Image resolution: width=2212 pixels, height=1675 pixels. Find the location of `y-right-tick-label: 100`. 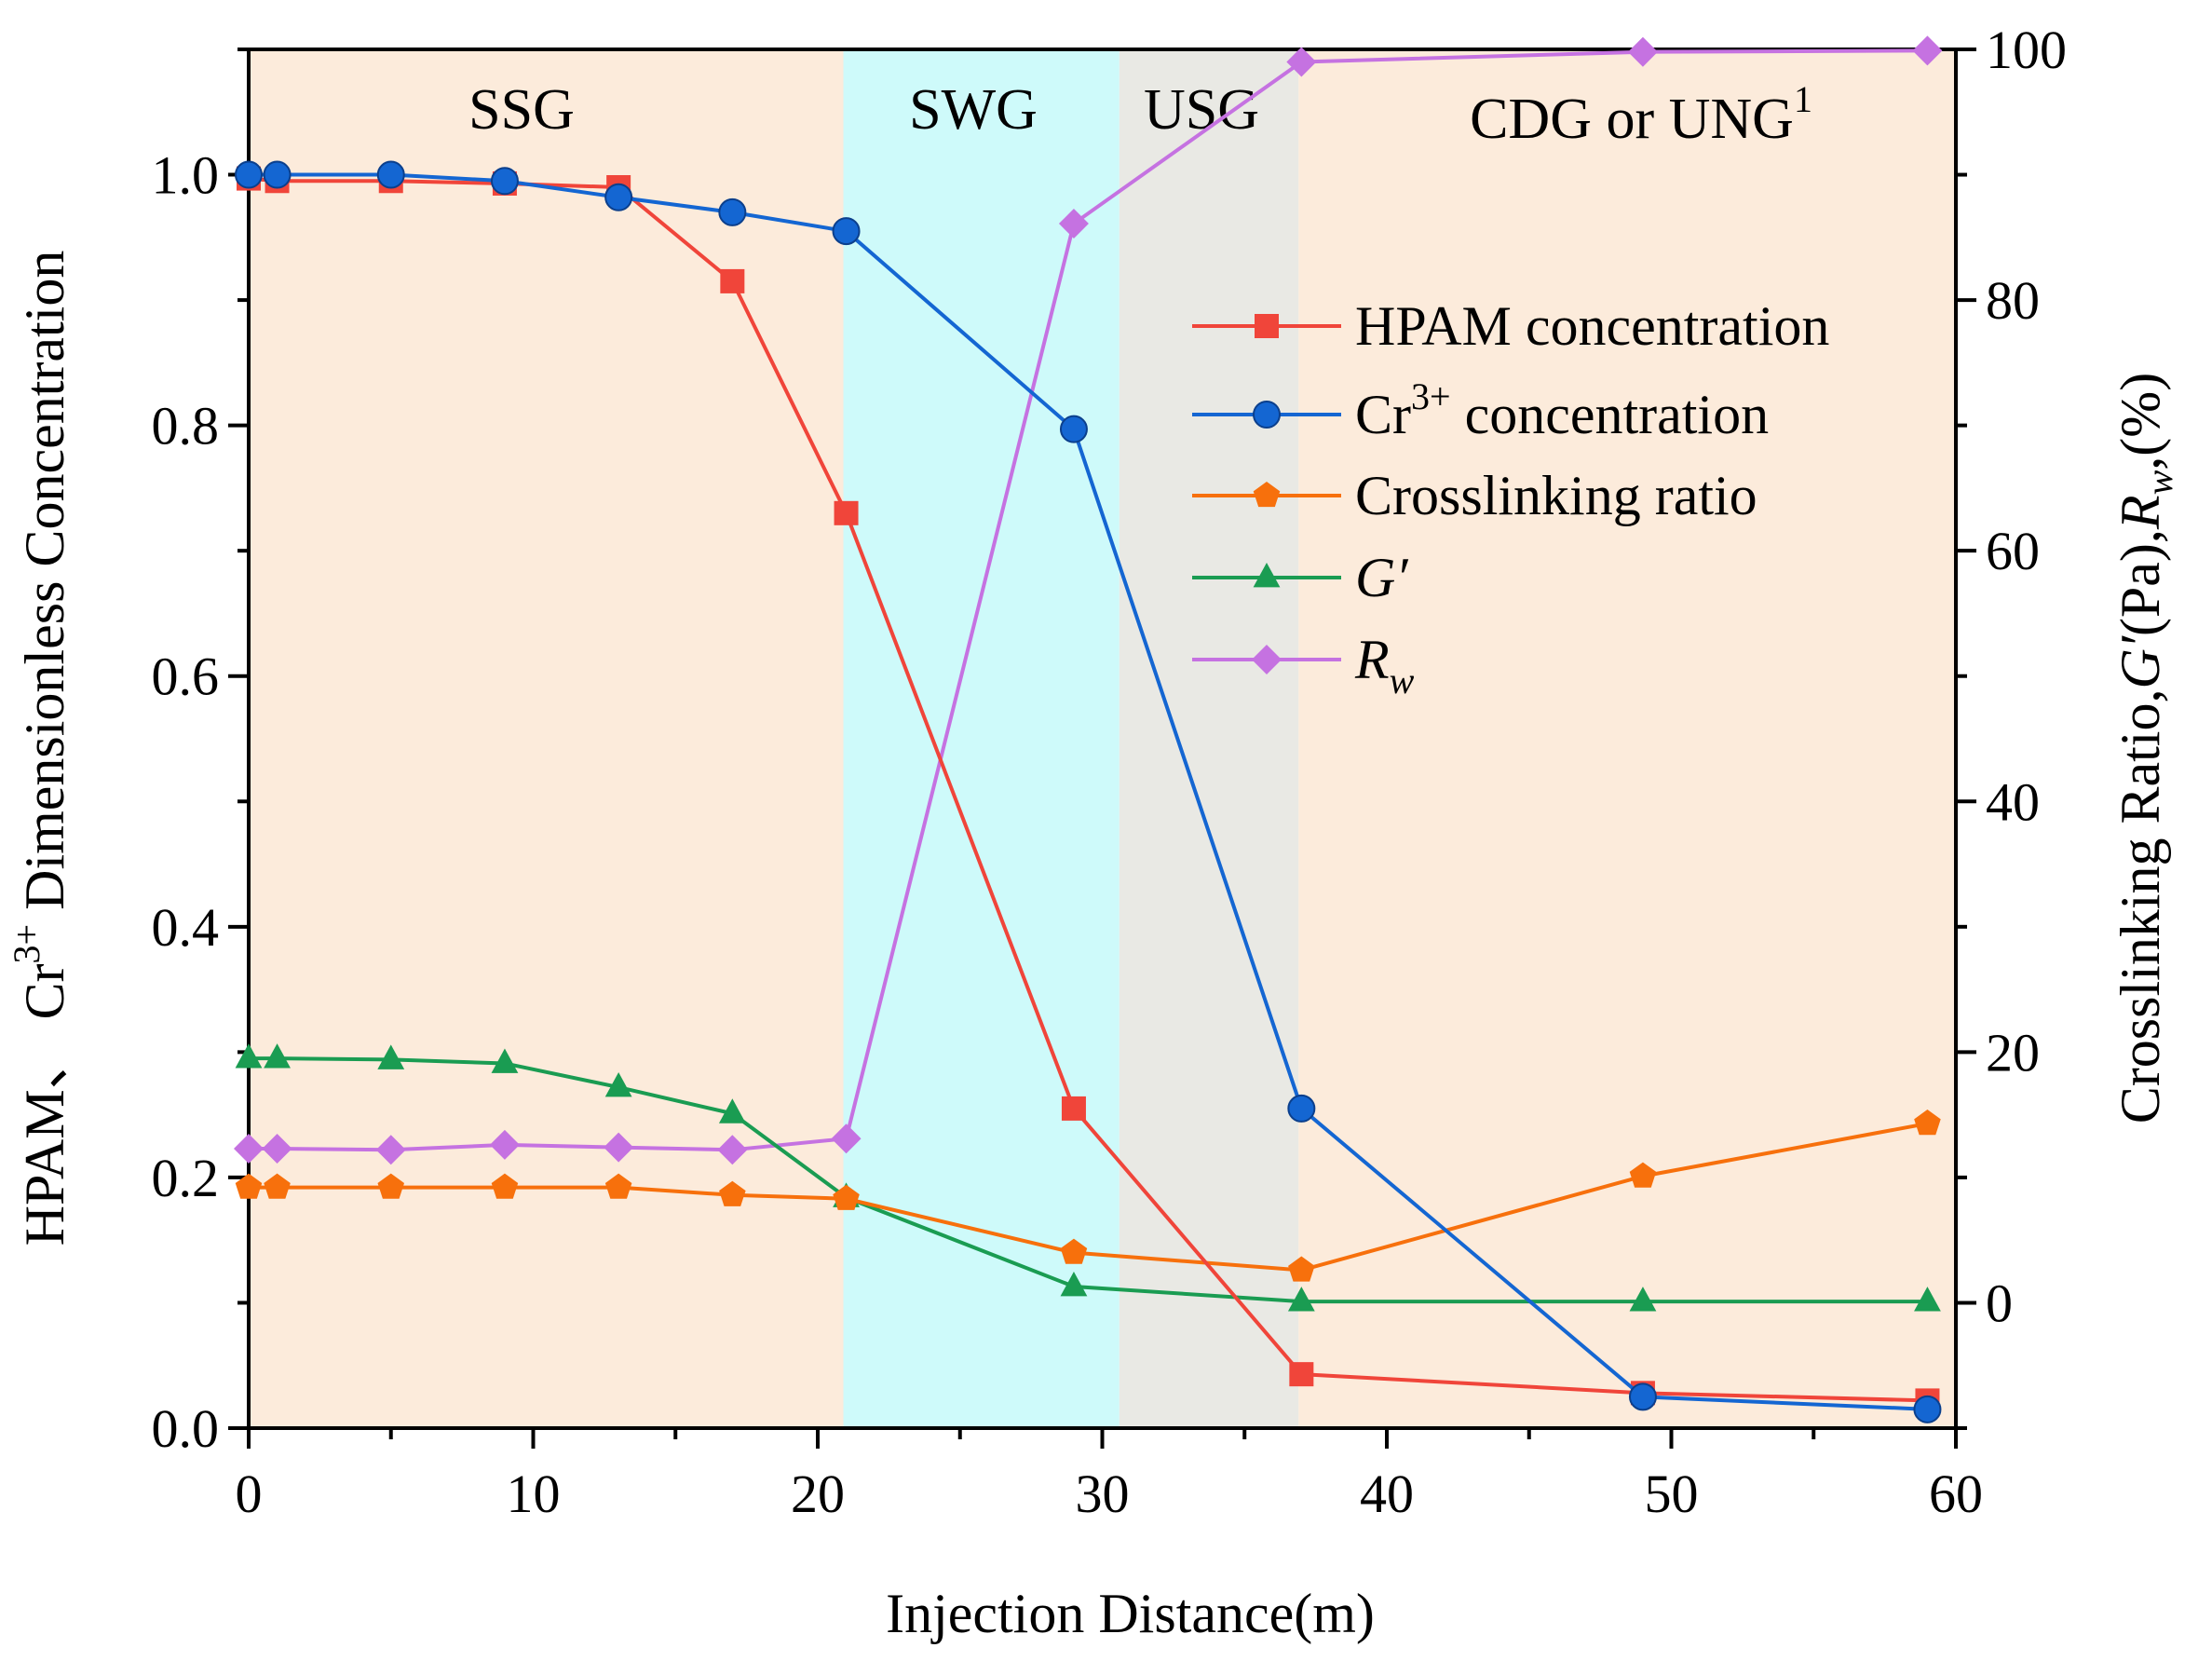

y-right-tick-label: 100 is located at coordinates (2027, 50).